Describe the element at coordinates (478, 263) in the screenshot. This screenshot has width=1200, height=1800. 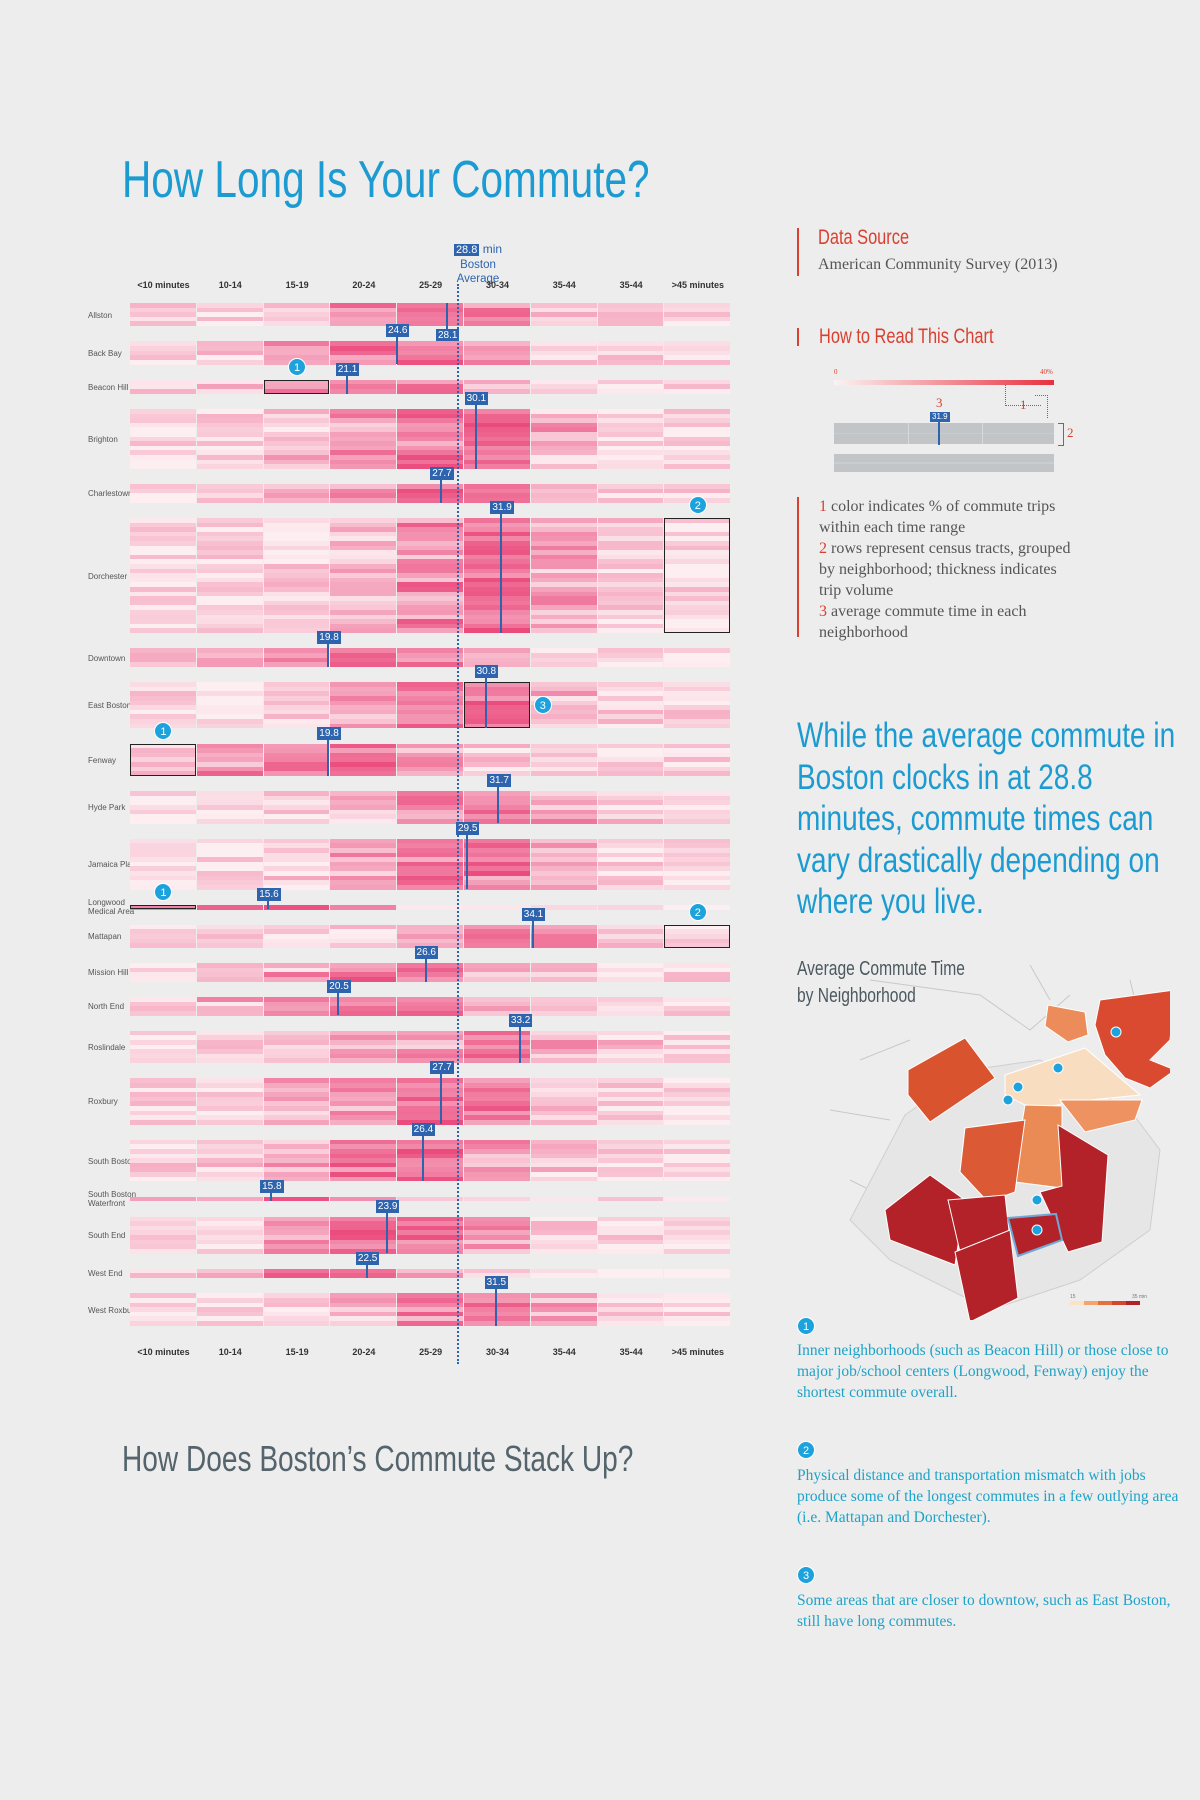
I see `boston-average-label: 28.8 min Boston Average` at that location.